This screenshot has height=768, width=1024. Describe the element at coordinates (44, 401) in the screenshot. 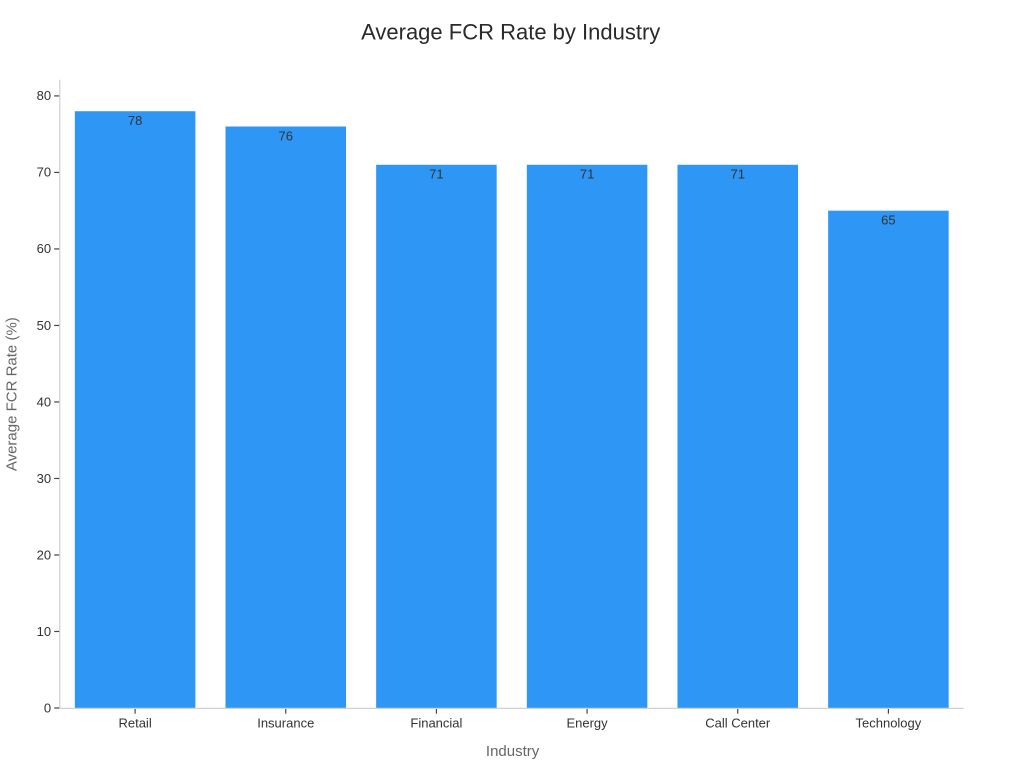

I see `svg-text: 40` at that location.